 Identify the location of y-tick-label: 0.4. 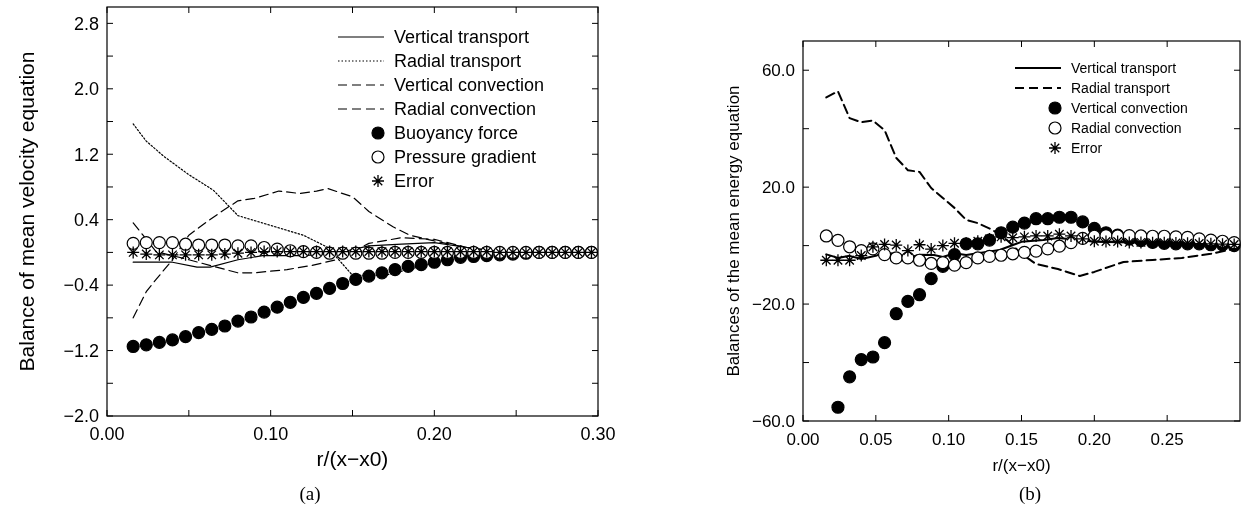
(86, 219).